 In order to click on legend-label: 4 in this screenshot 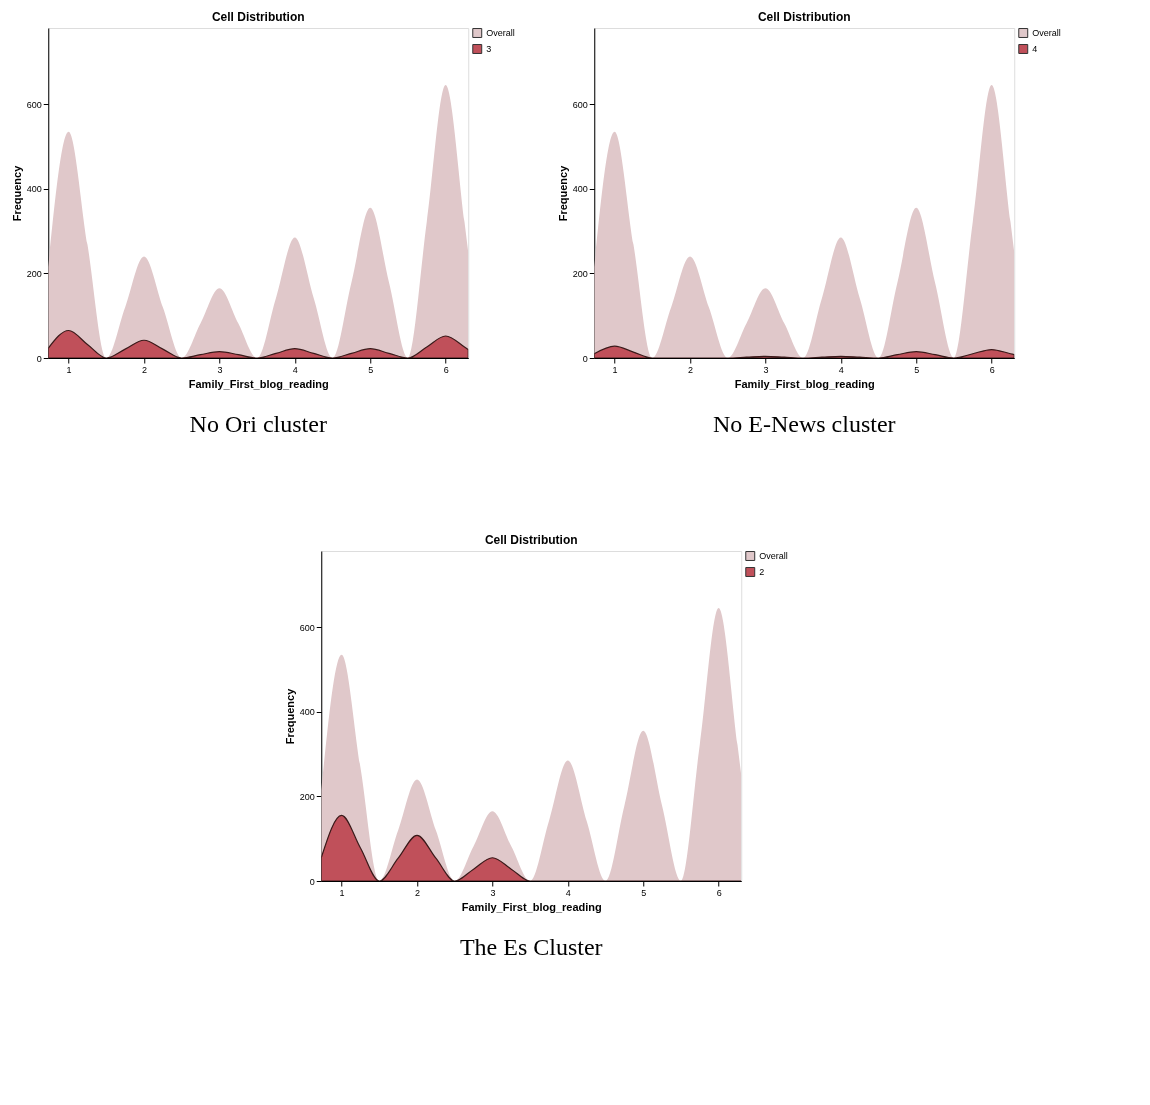, I will do `click(1035, 49)`.